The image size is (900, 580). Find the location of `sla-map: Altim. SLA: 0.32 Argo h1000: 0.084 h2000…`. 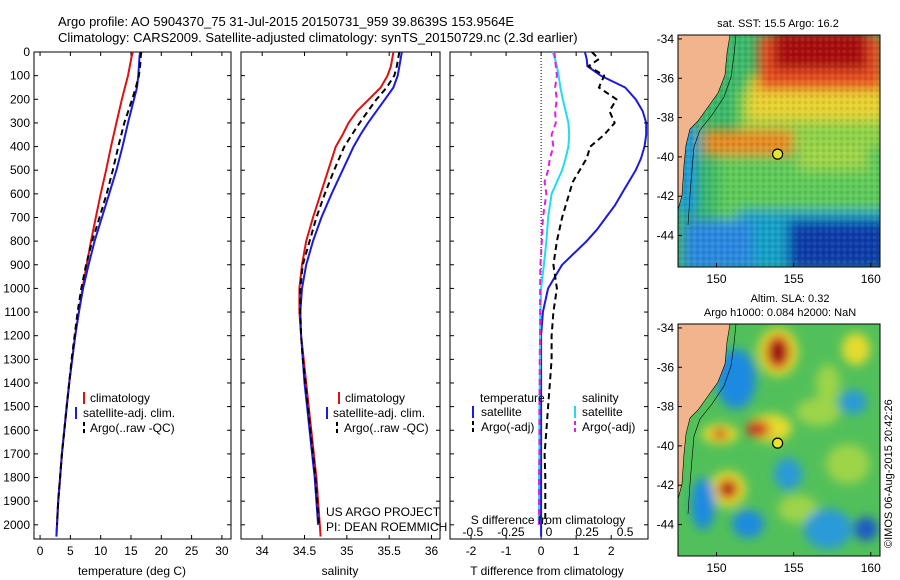

sla-map: Altim. SLA: 0.32 Argo h1000: 0.084 h2000… is located at coordinates (769, 434).